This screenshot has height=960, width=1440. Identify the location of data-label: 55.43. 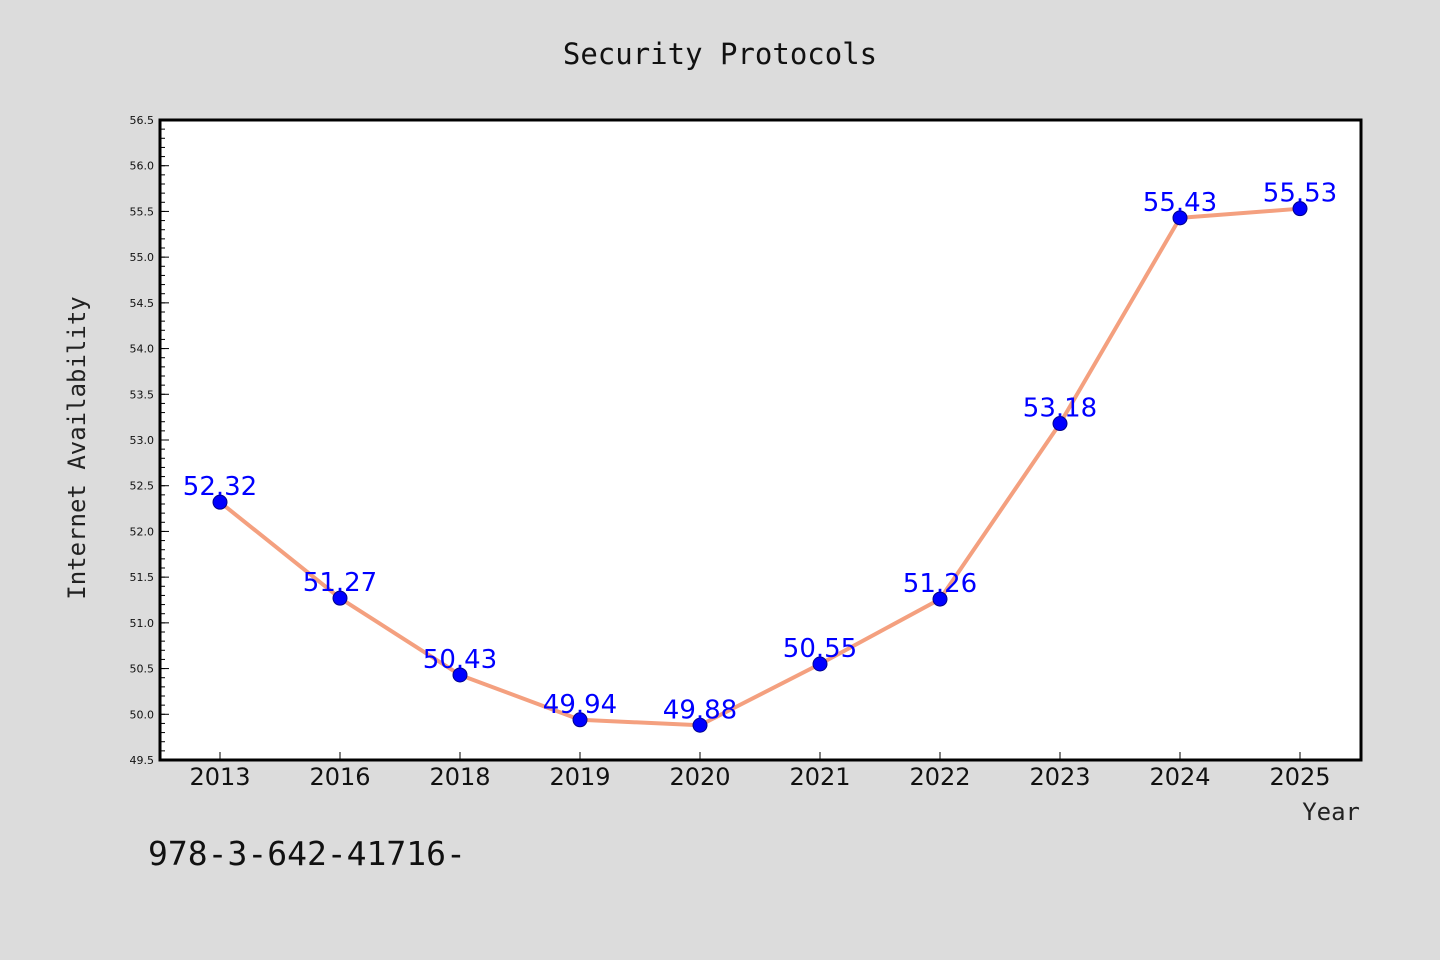
(1180, 203).